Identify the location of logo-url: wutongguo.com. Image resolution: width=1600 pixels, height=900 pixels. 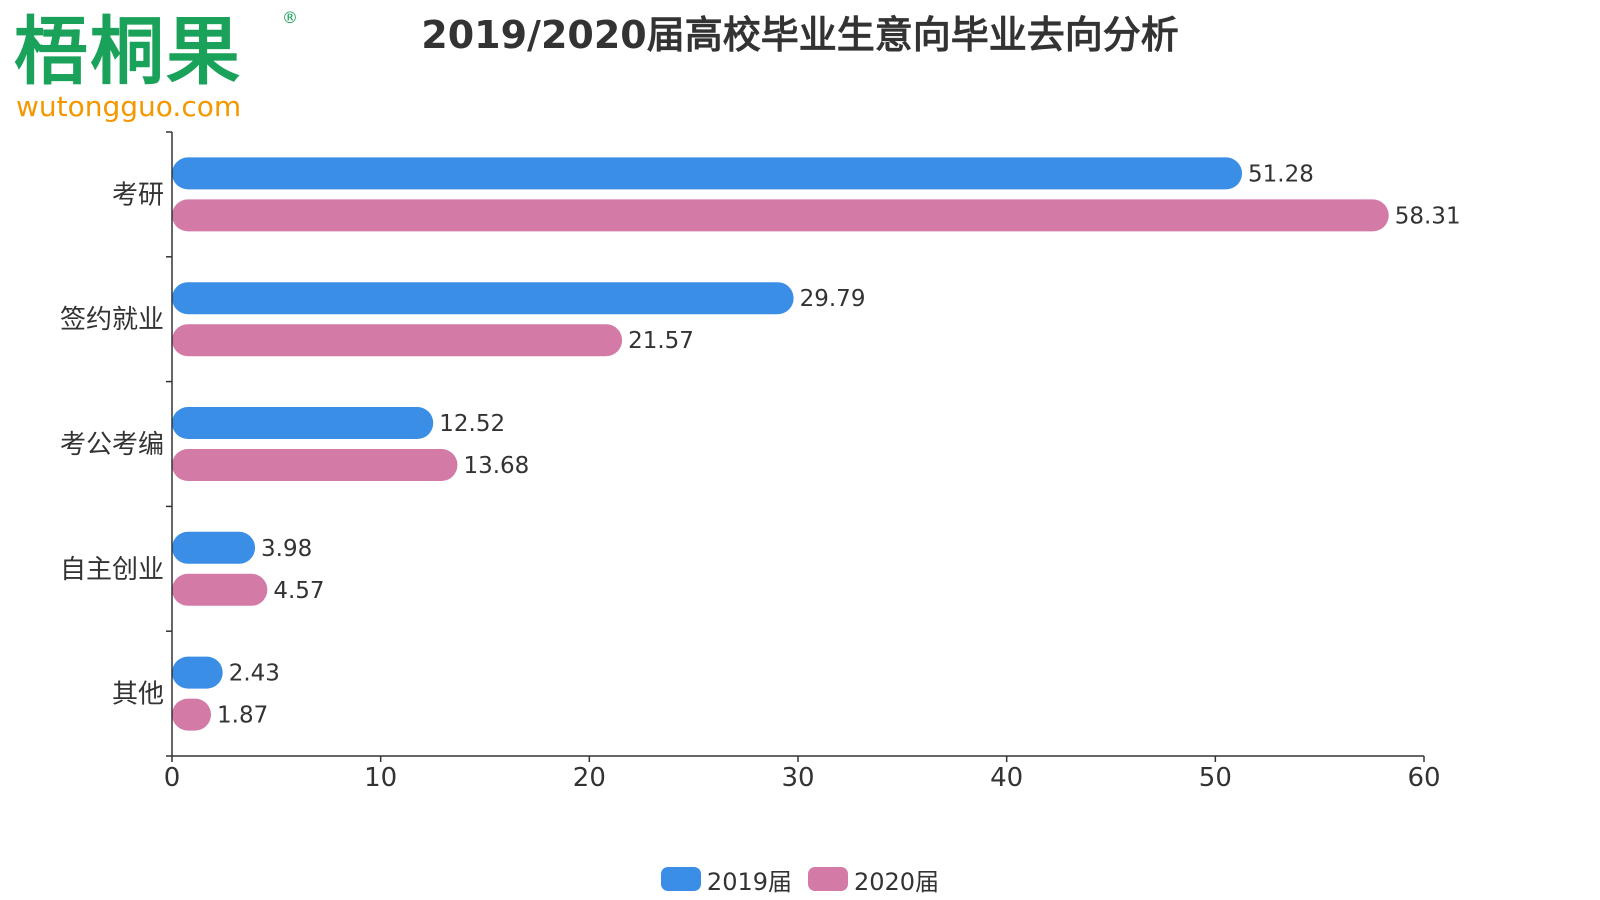
(129, 106).